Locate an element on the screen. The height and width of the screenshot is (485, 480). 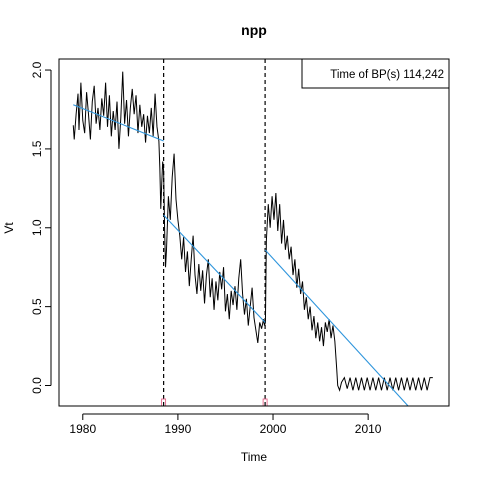
x-axis-label: Time is located at coordinates (254, 457).